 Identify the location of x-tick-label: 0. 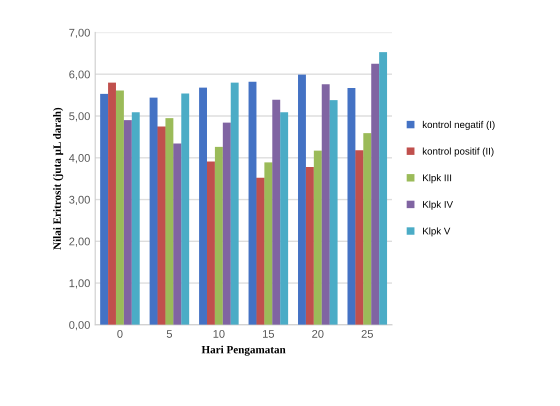
(120, 334).